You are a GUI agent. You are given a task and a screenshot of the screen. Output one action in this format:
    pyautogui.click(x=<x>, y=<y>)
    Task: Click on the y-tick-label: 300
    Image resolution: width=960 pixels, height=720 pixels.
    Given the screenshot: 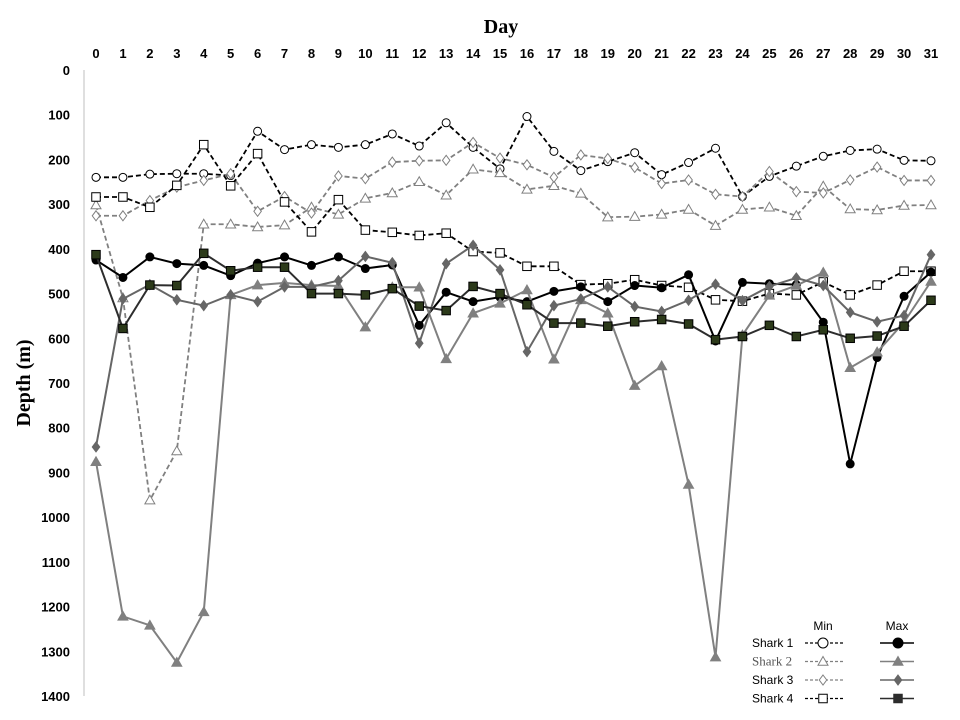 What is the action you would take?
    pyautogui.click(x=59, y=204)
    